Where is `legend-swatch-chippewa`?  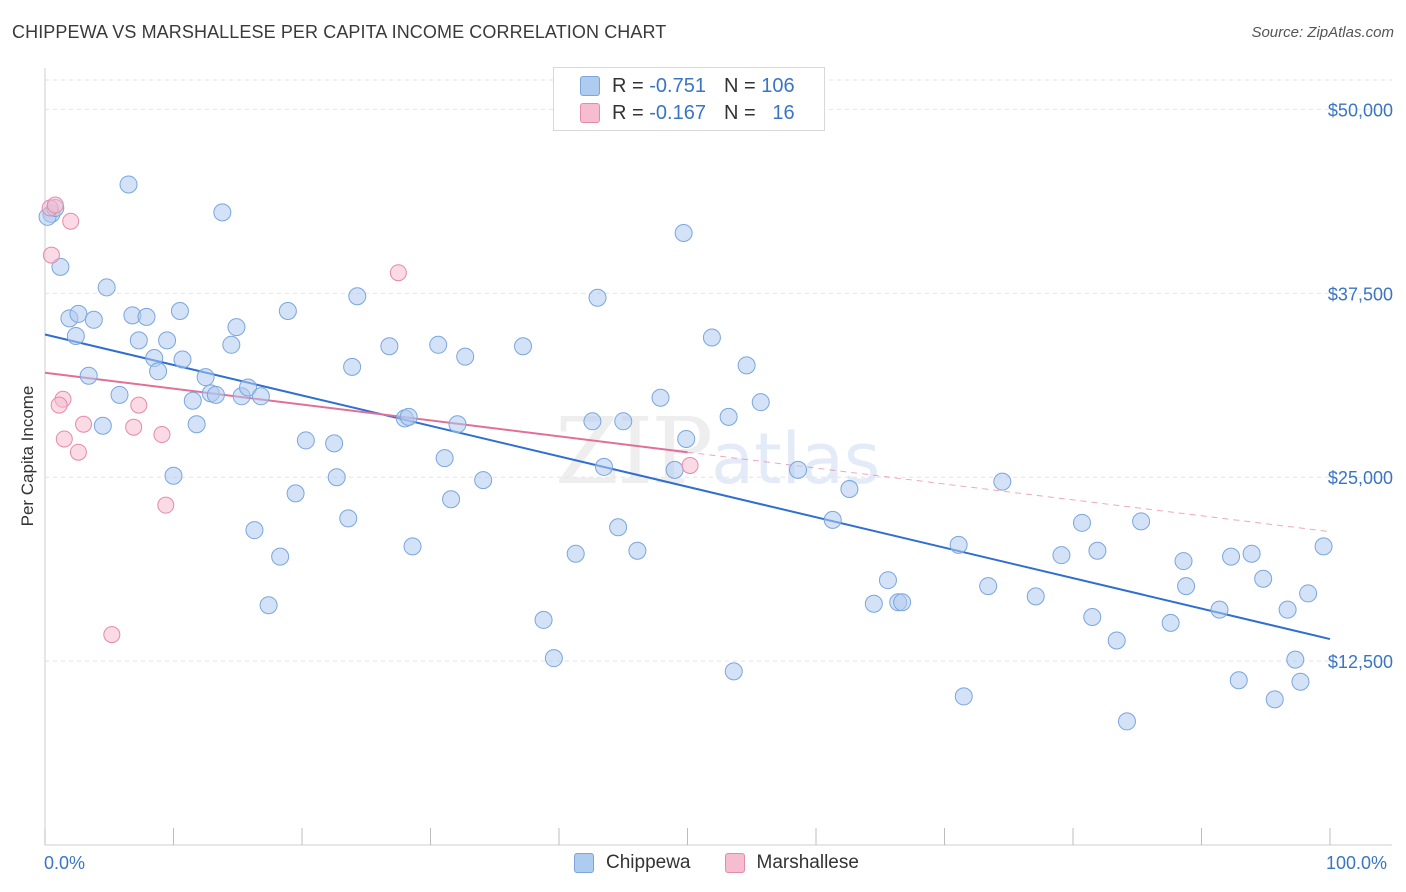
legend-swatch-chippewa is located at coordinates (590, 86).